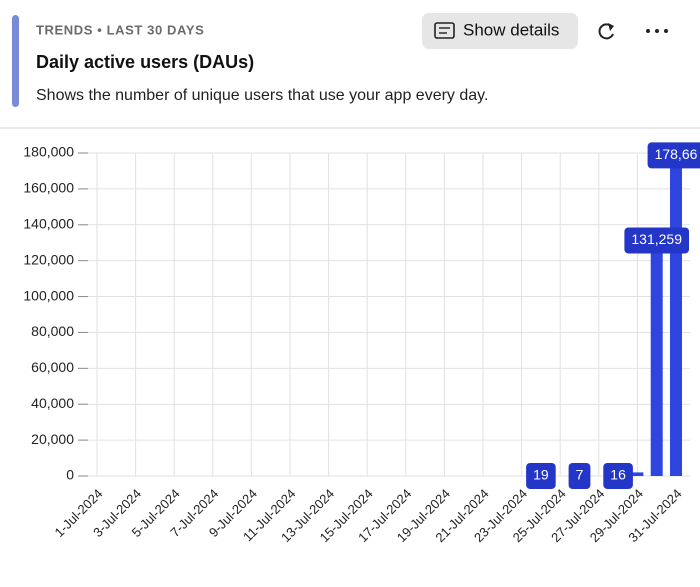 Image resolution: width=700 pixels, height=587 pixels. Describe the element at coordinates (52, 403) in the screenshot. I see `y-tick-label: 40,000` at that location.